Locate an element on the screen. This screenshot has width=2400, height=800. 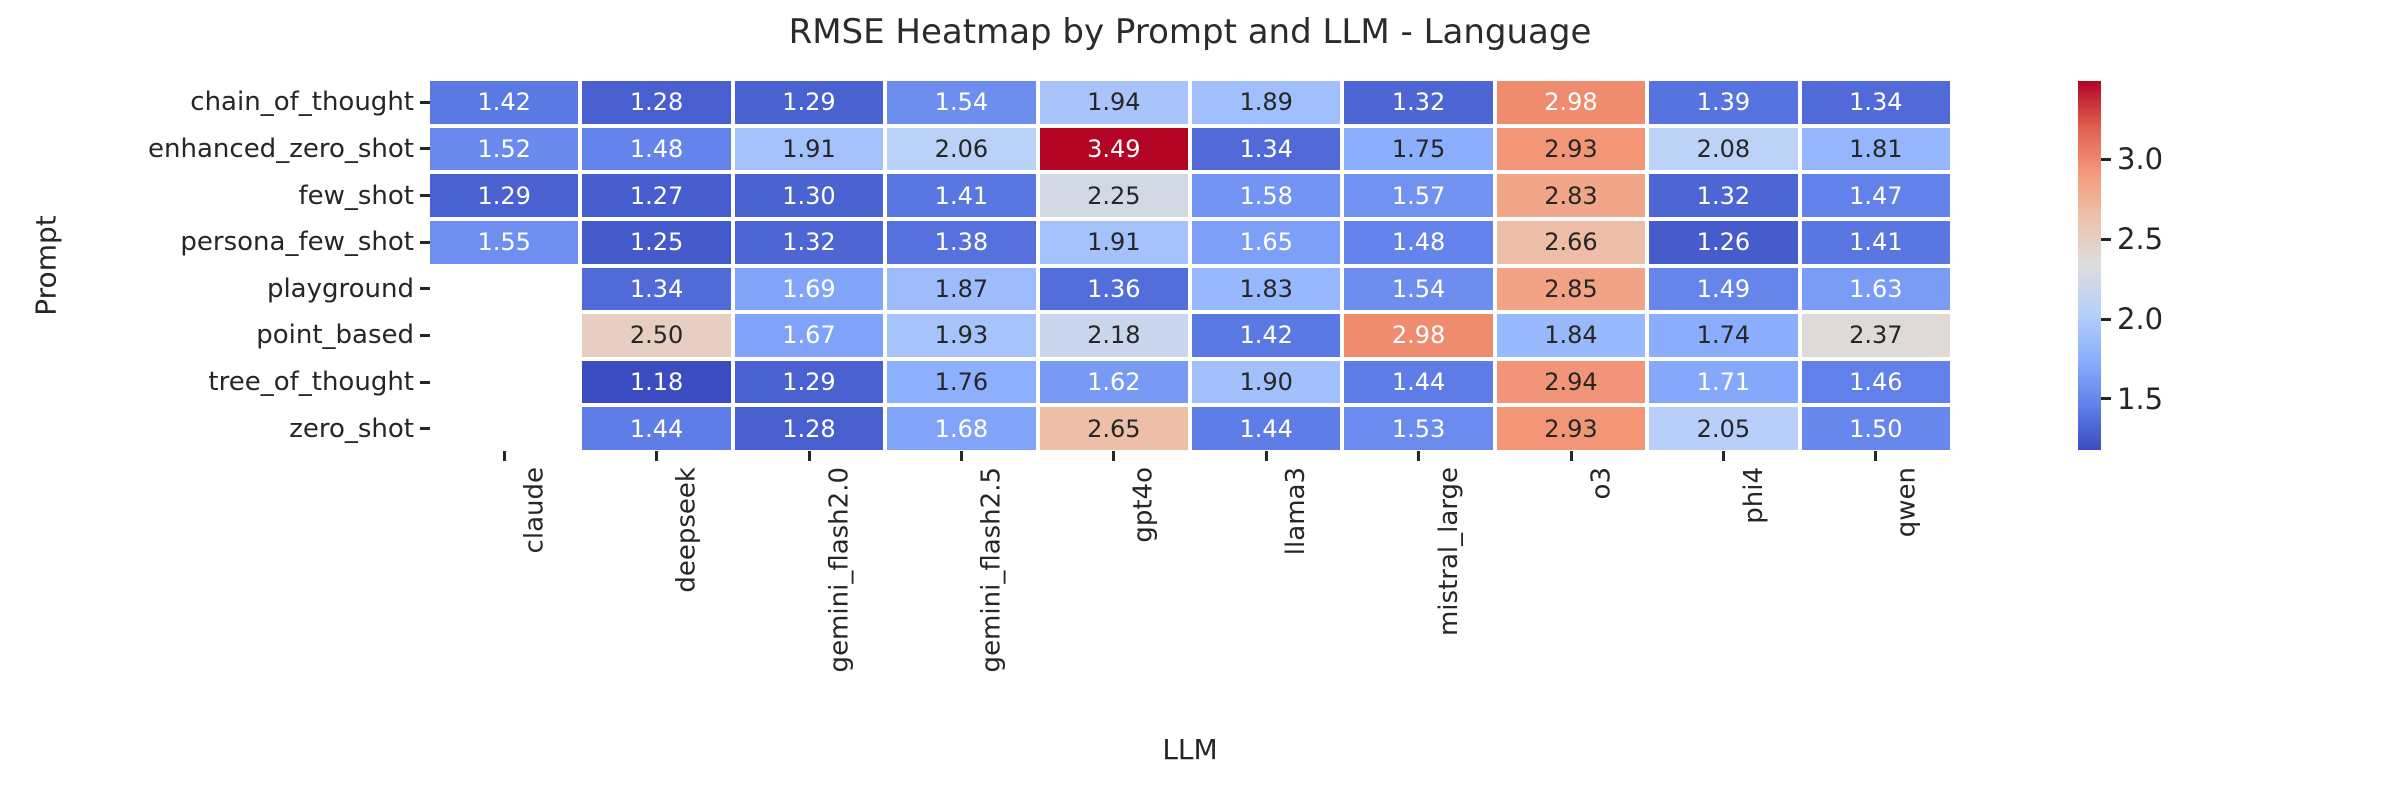
heatmap-cell: 2.37 is located at coordinates (1875, 335).